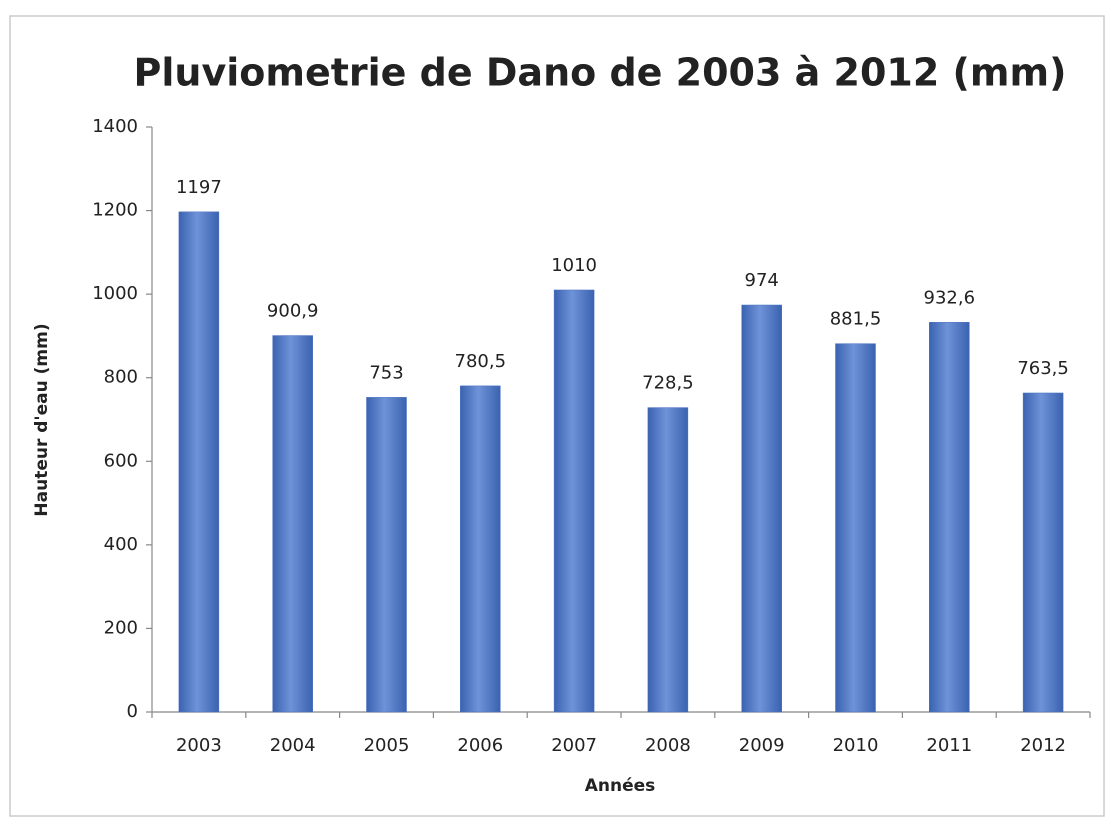  What do you see at coordinates (1043, 745) in the screenshot?
I see `x-tick-label: 2012` at bounding box center [1043, 745].